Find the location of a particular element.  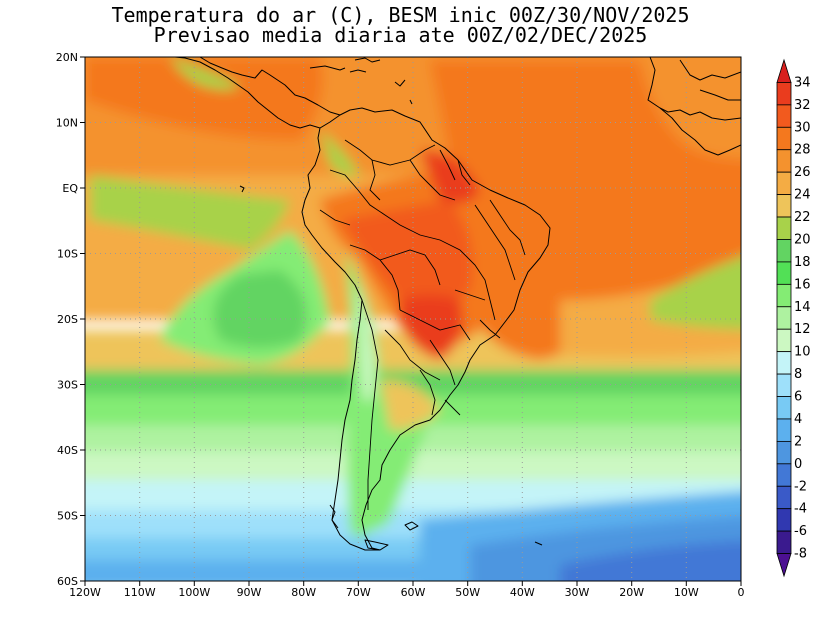

colorbar-label: 0 is located at coordinates (798, 464).